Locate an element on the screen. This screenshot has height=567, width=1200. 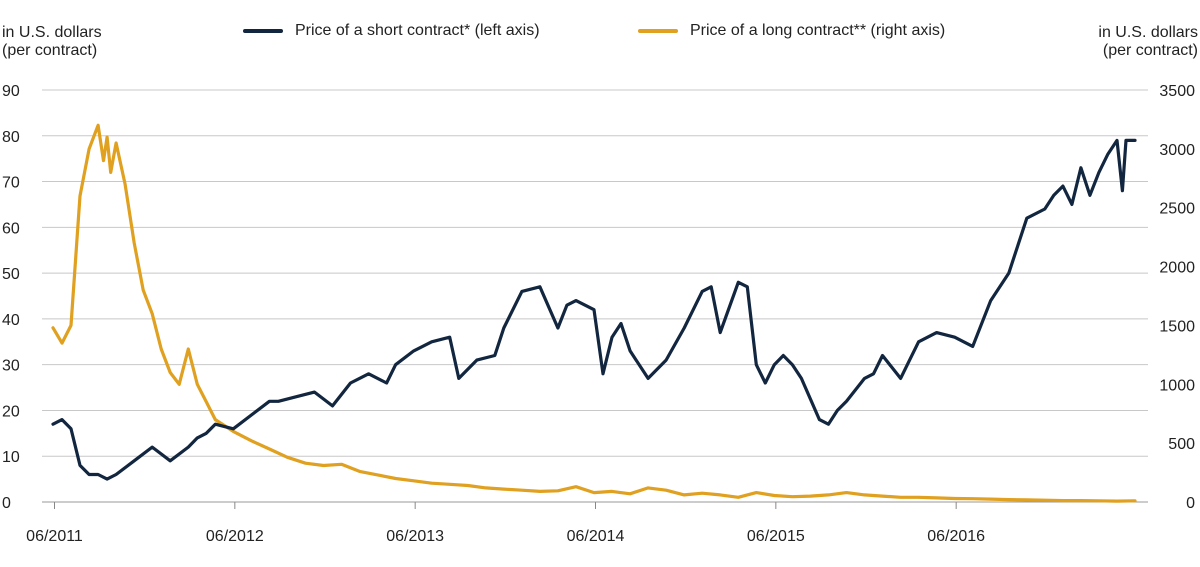
right-tick-label: 2000 is located at coordinates (1177, 268).